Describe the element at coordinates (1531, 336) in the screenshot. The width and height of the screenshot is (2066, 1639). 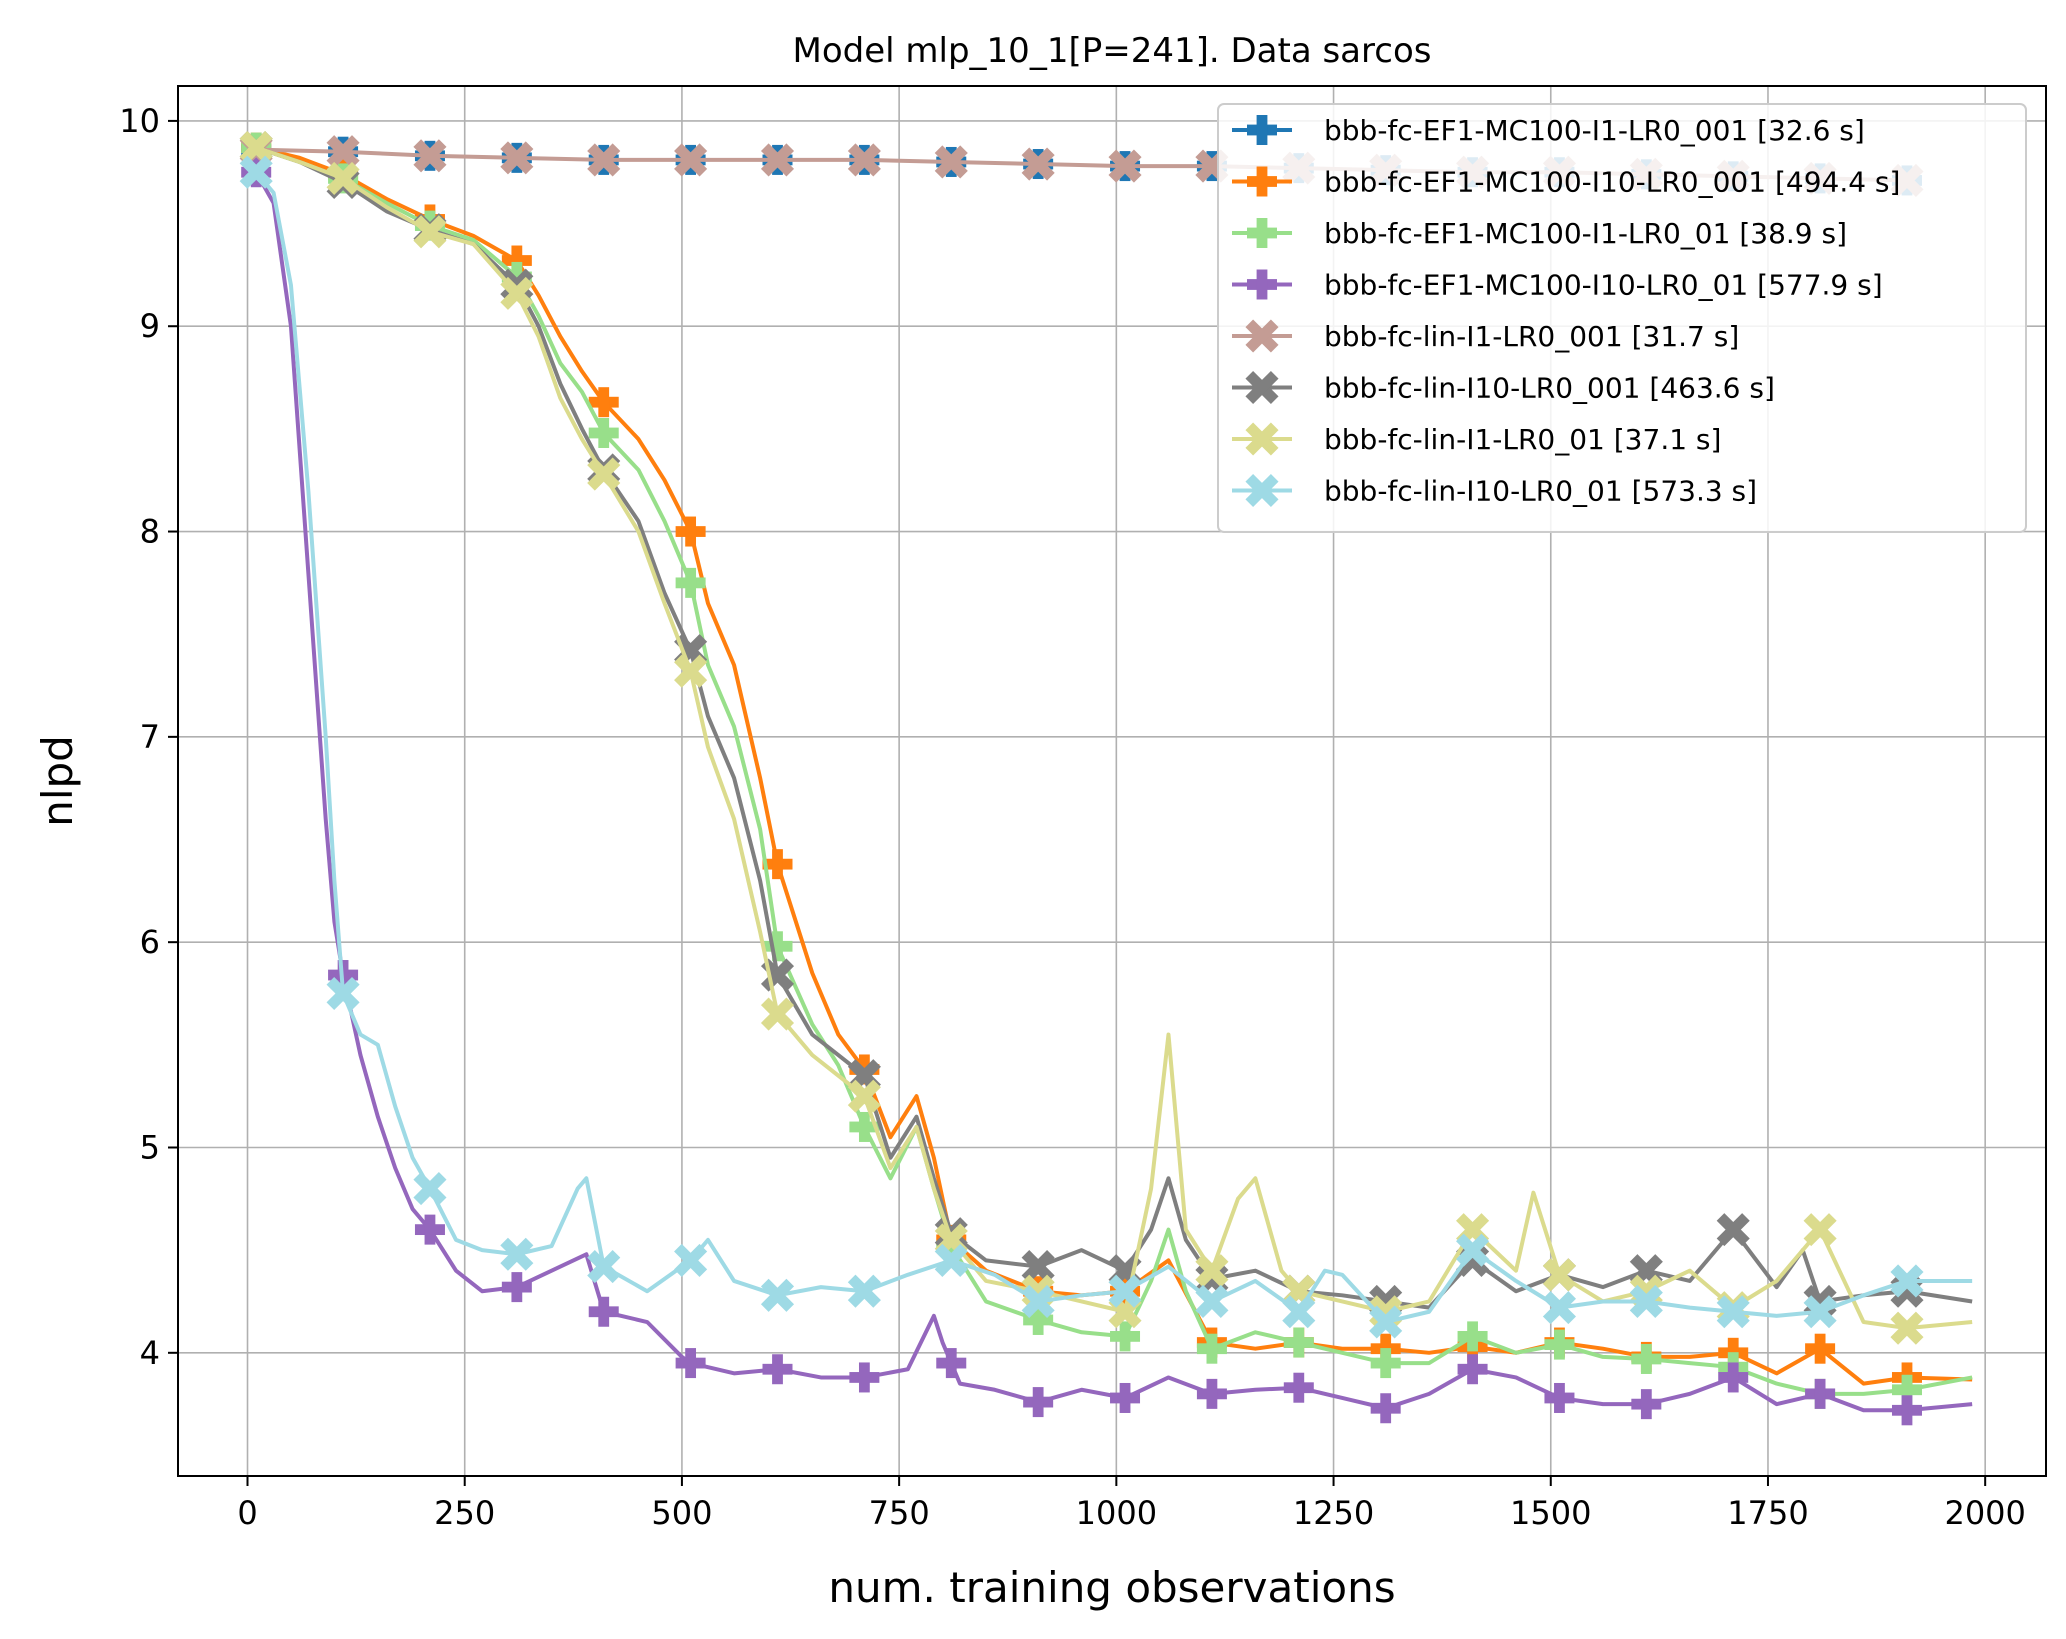
I see `legend-label: bbb-fc-lin-I1-LR0_001 [31.7 s]` at that location.